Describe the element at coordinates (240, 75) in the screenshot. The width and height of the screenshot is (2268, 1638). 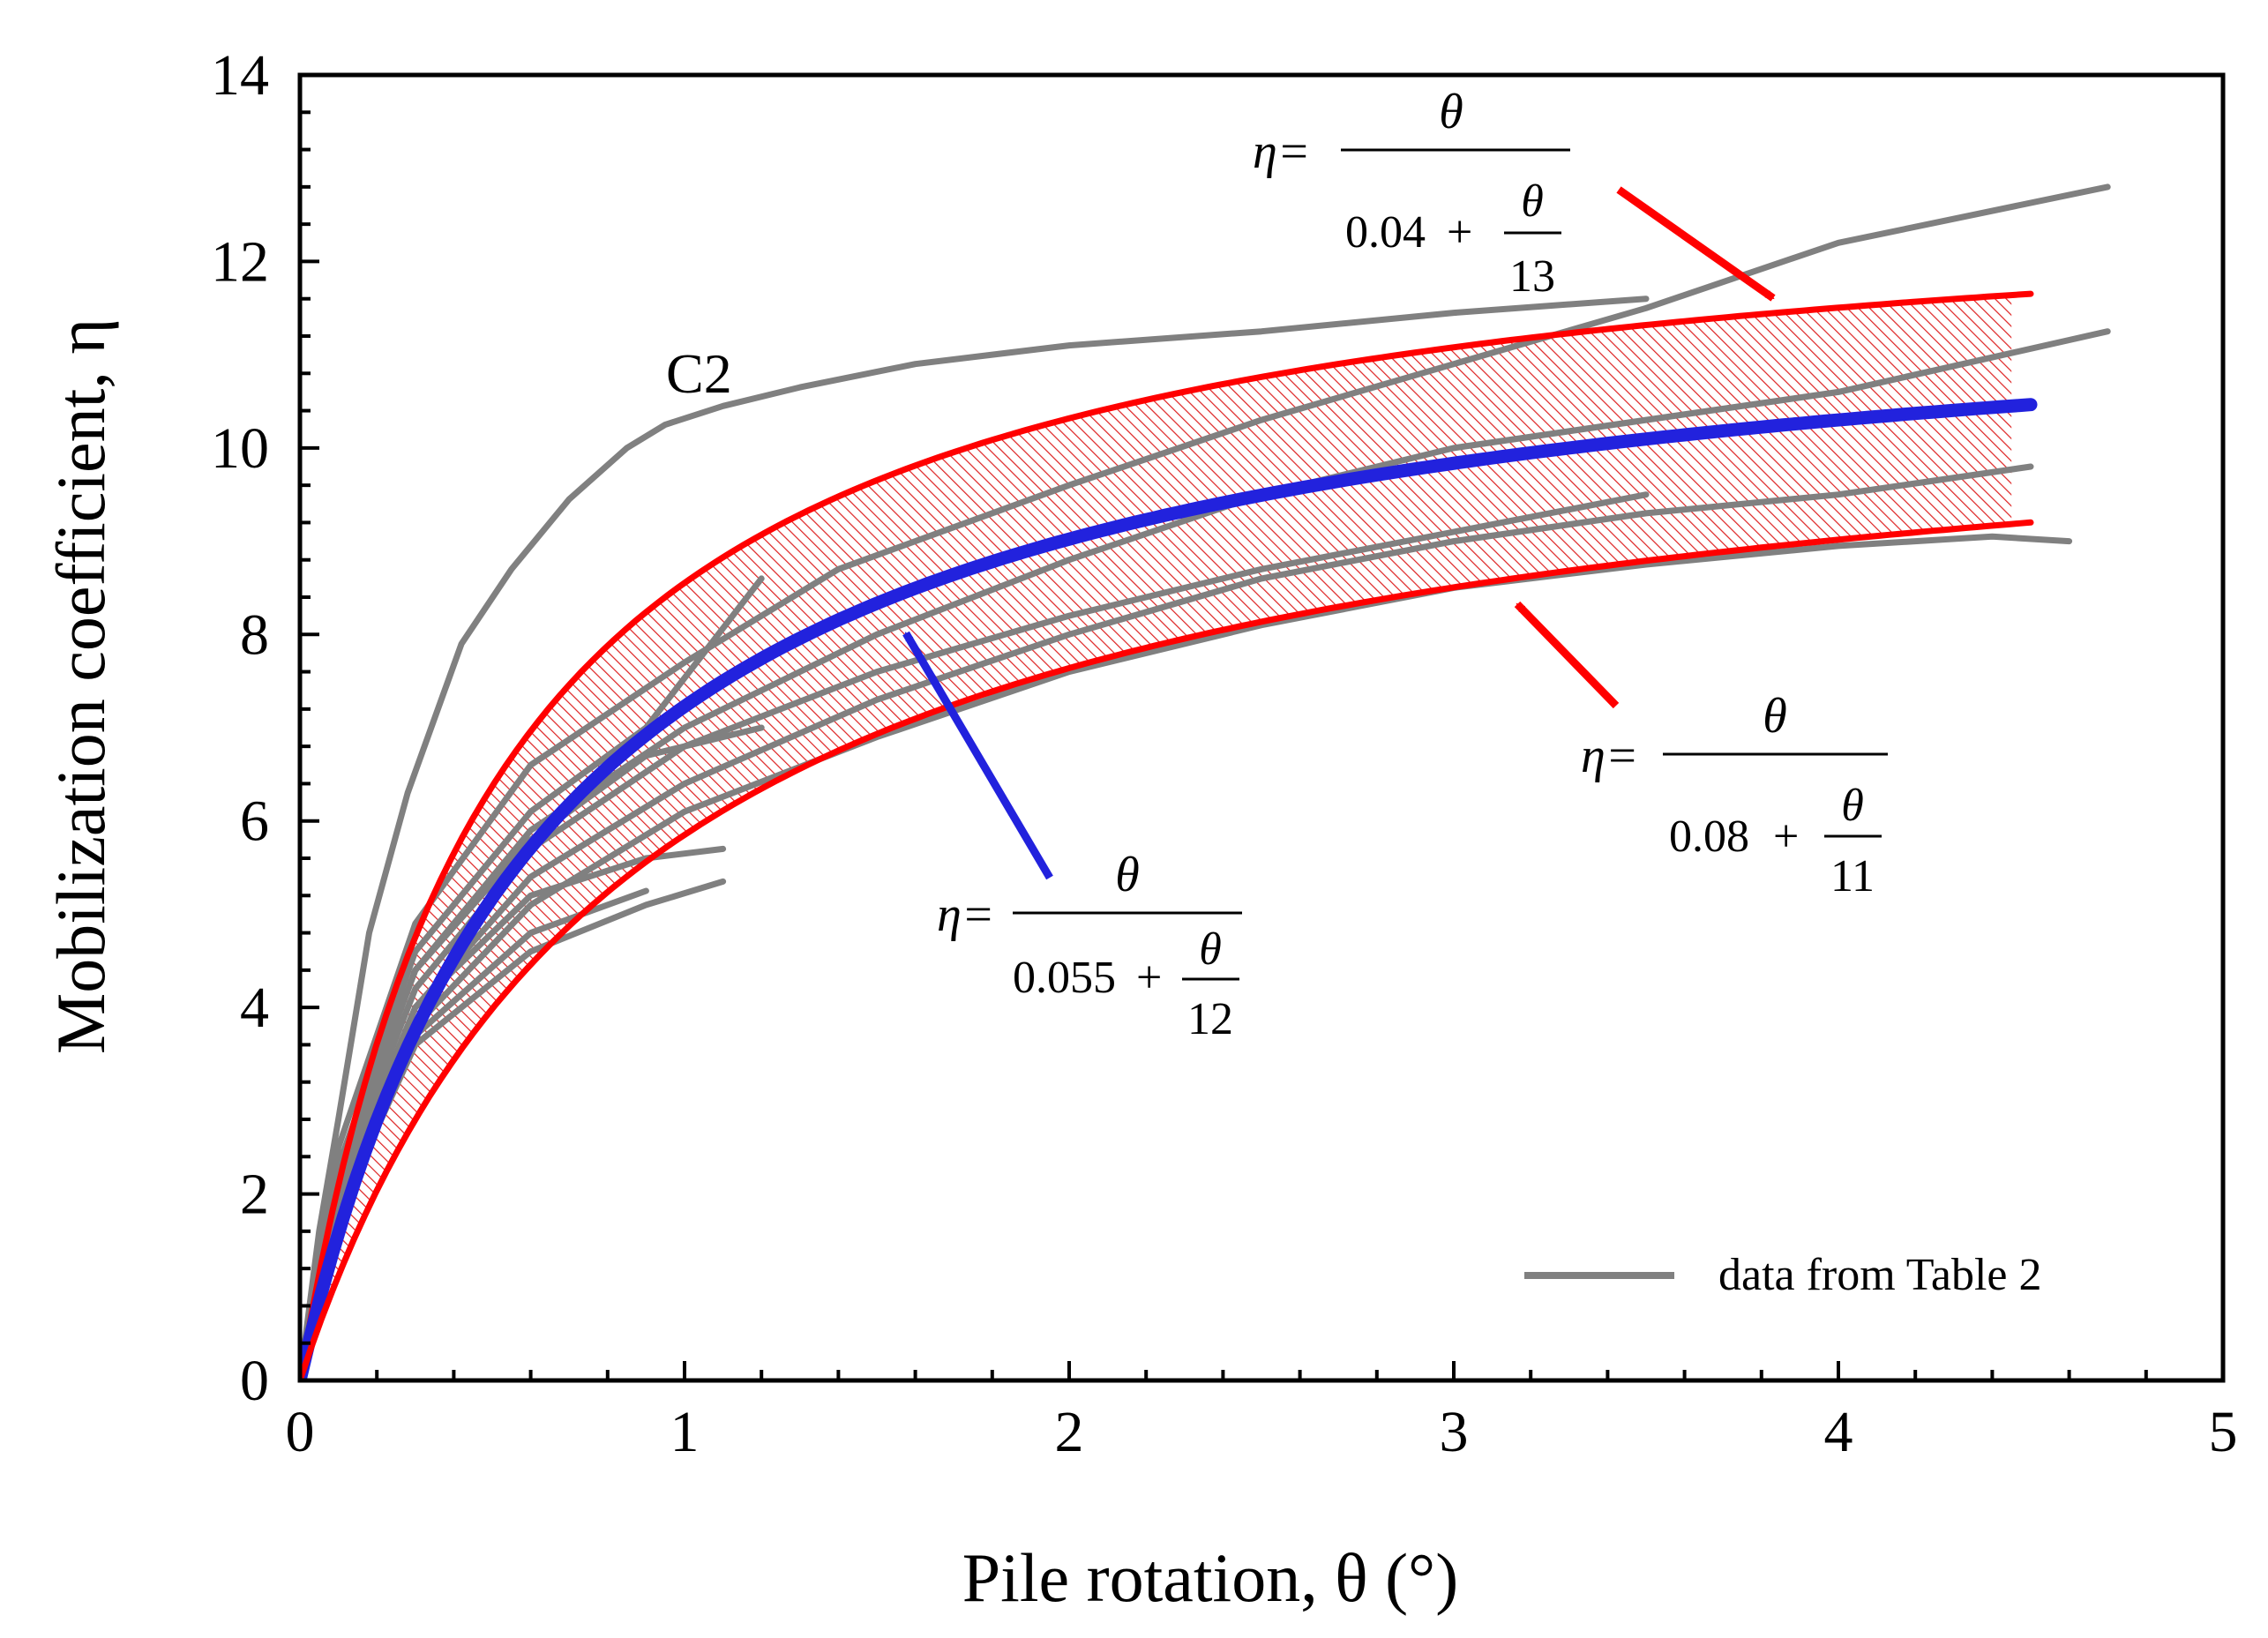
I see `y-tick-label: 14` at that location.